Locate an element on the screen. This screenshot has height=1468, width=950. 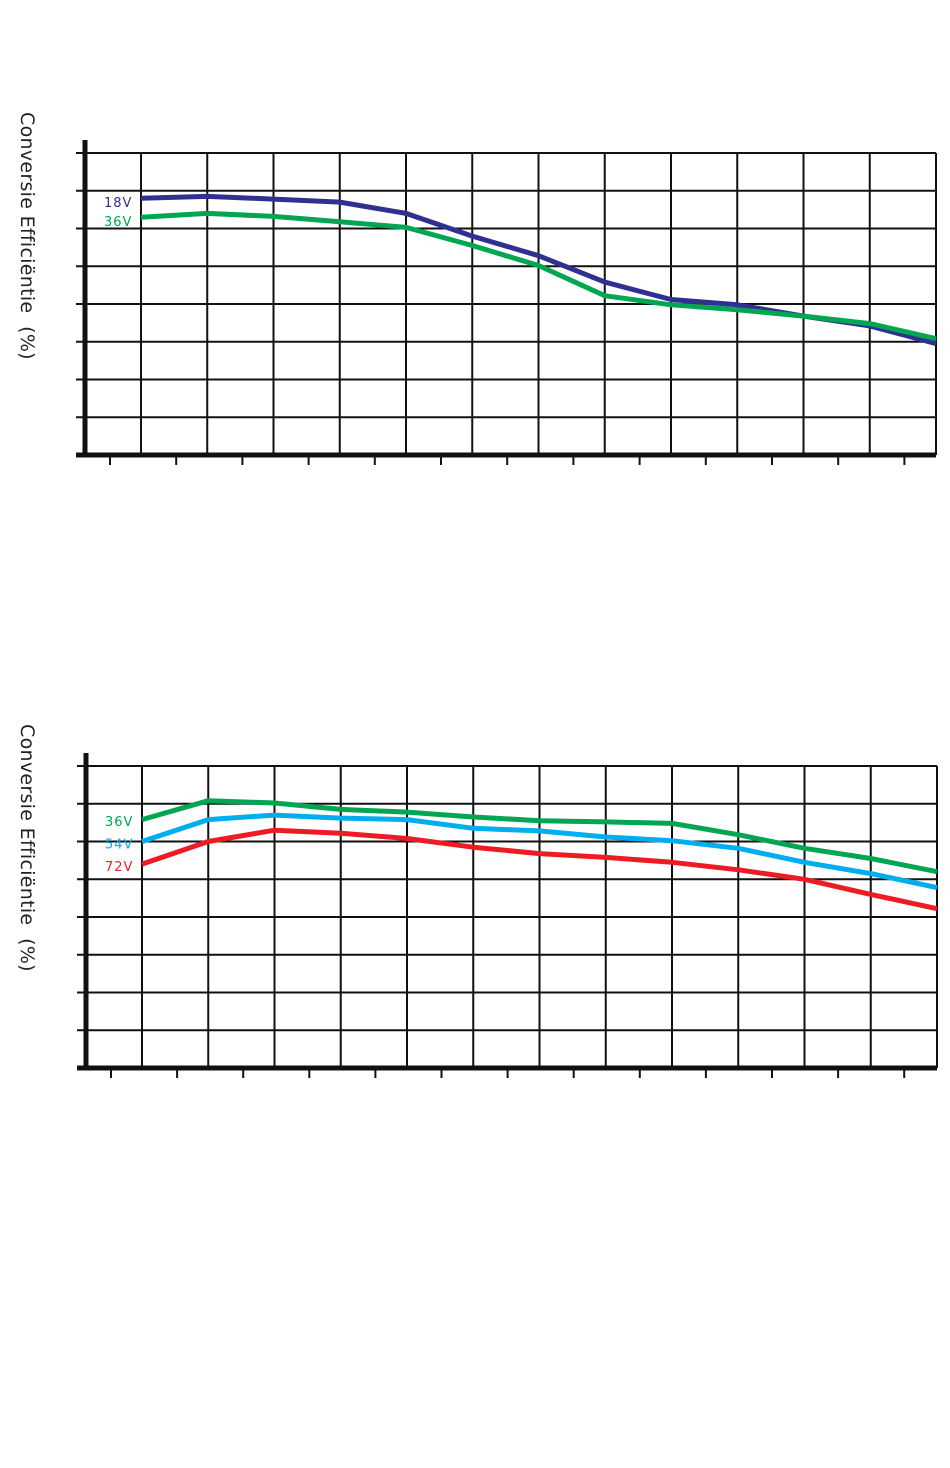
series-line-72v is located at coordinates (539, 869).